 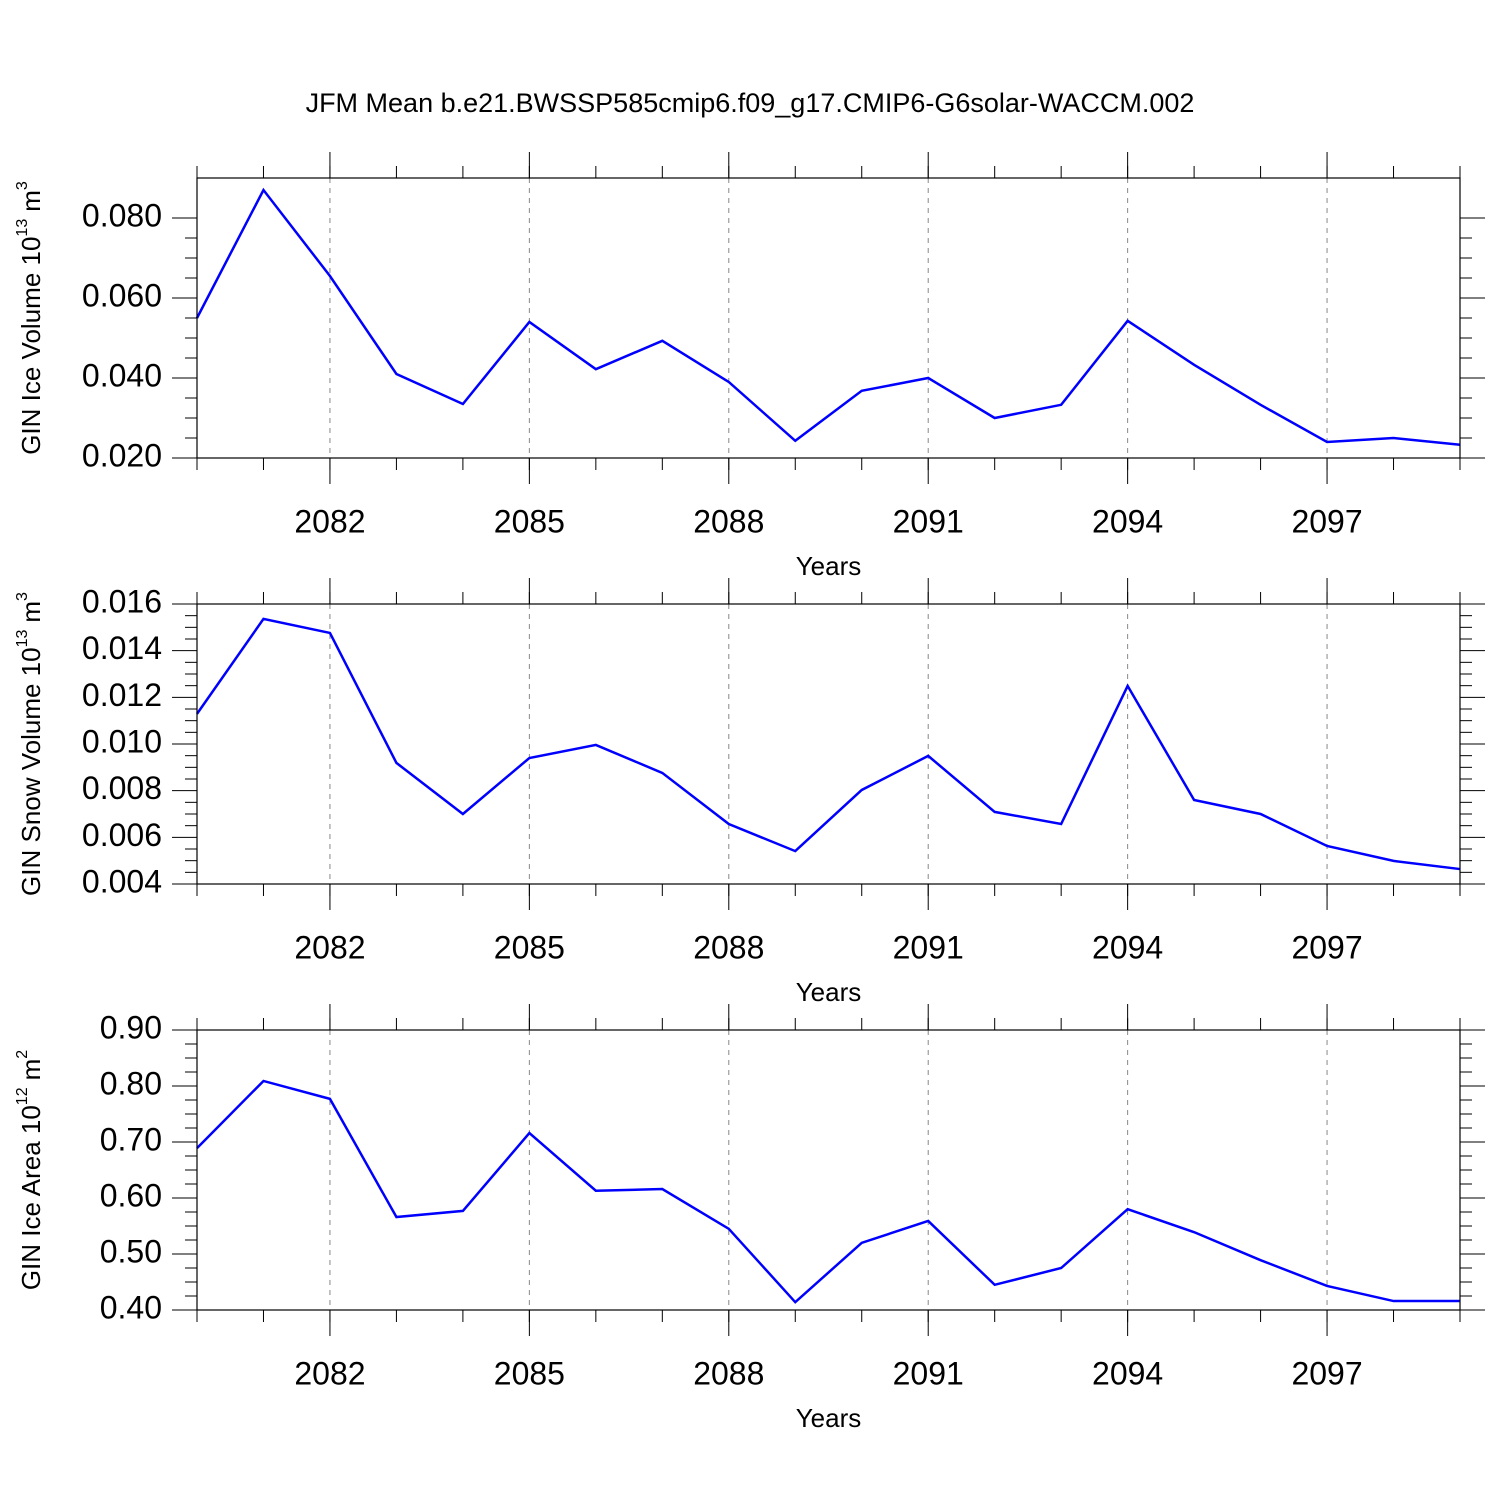 I want to click on y-tick-label: 0.60, so click(x=131, y=1195).